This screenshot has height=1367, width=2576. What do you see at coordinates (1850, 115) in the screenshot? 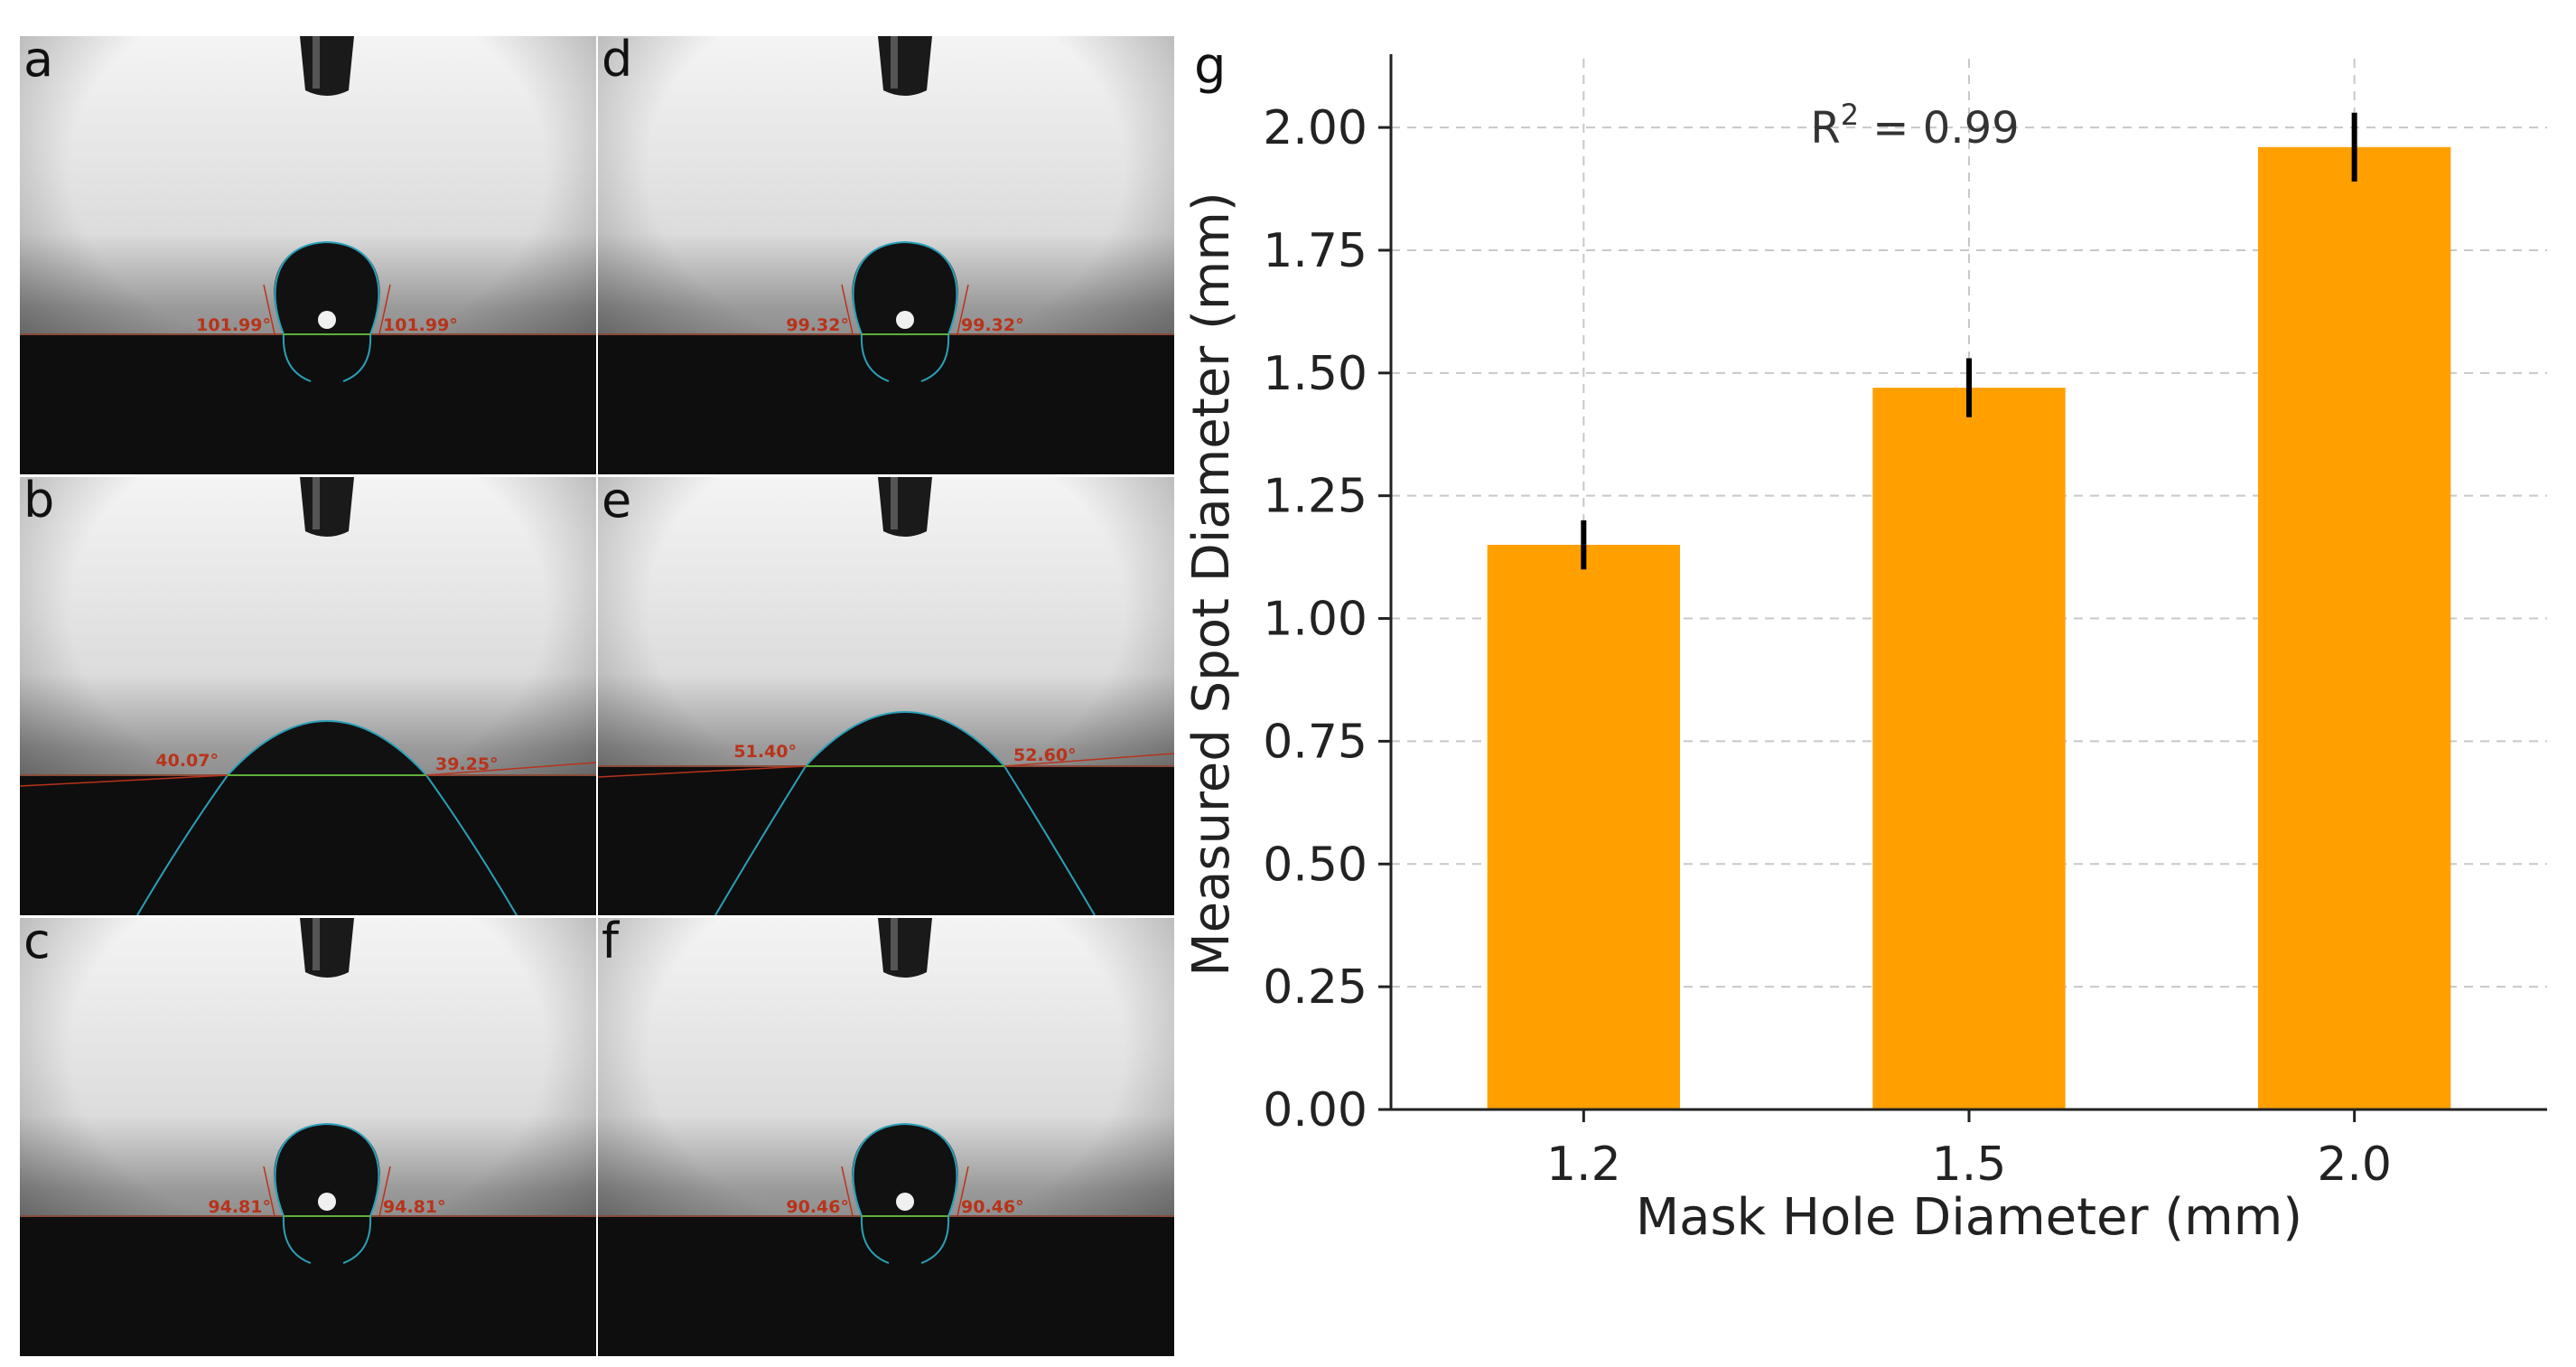
I see `r2-superscript: 2` at bounding box center [1850, 115].